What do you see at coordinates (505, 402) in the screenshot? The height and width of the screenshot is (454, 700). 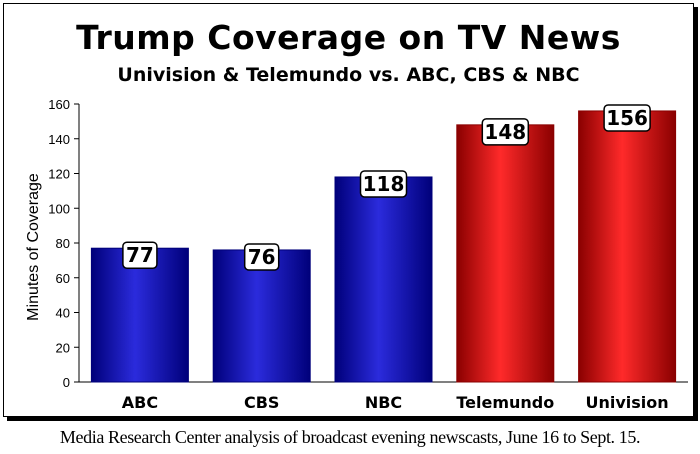 I see `x-tick-label: Telemundo` at bounding box center [505, 402].